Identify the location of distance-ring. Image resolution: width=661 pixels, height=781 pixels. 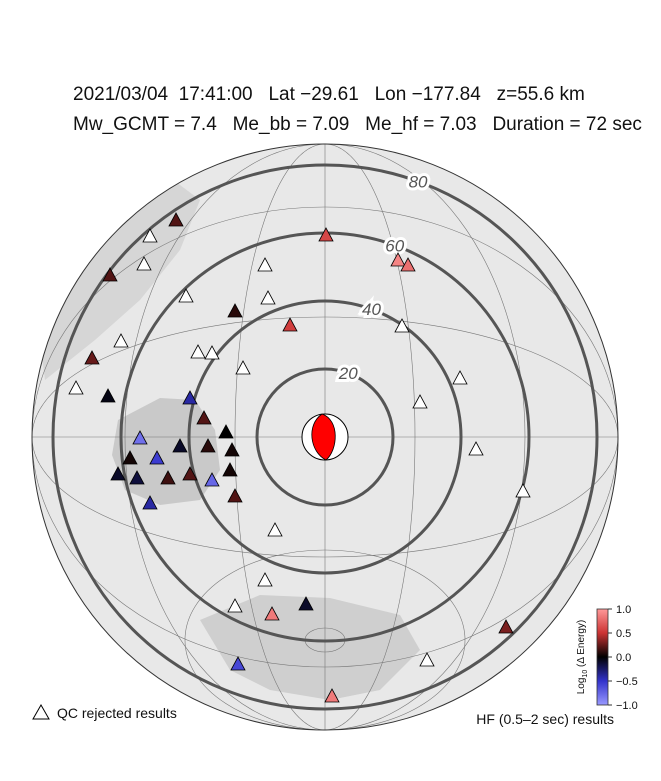
(325, 437).